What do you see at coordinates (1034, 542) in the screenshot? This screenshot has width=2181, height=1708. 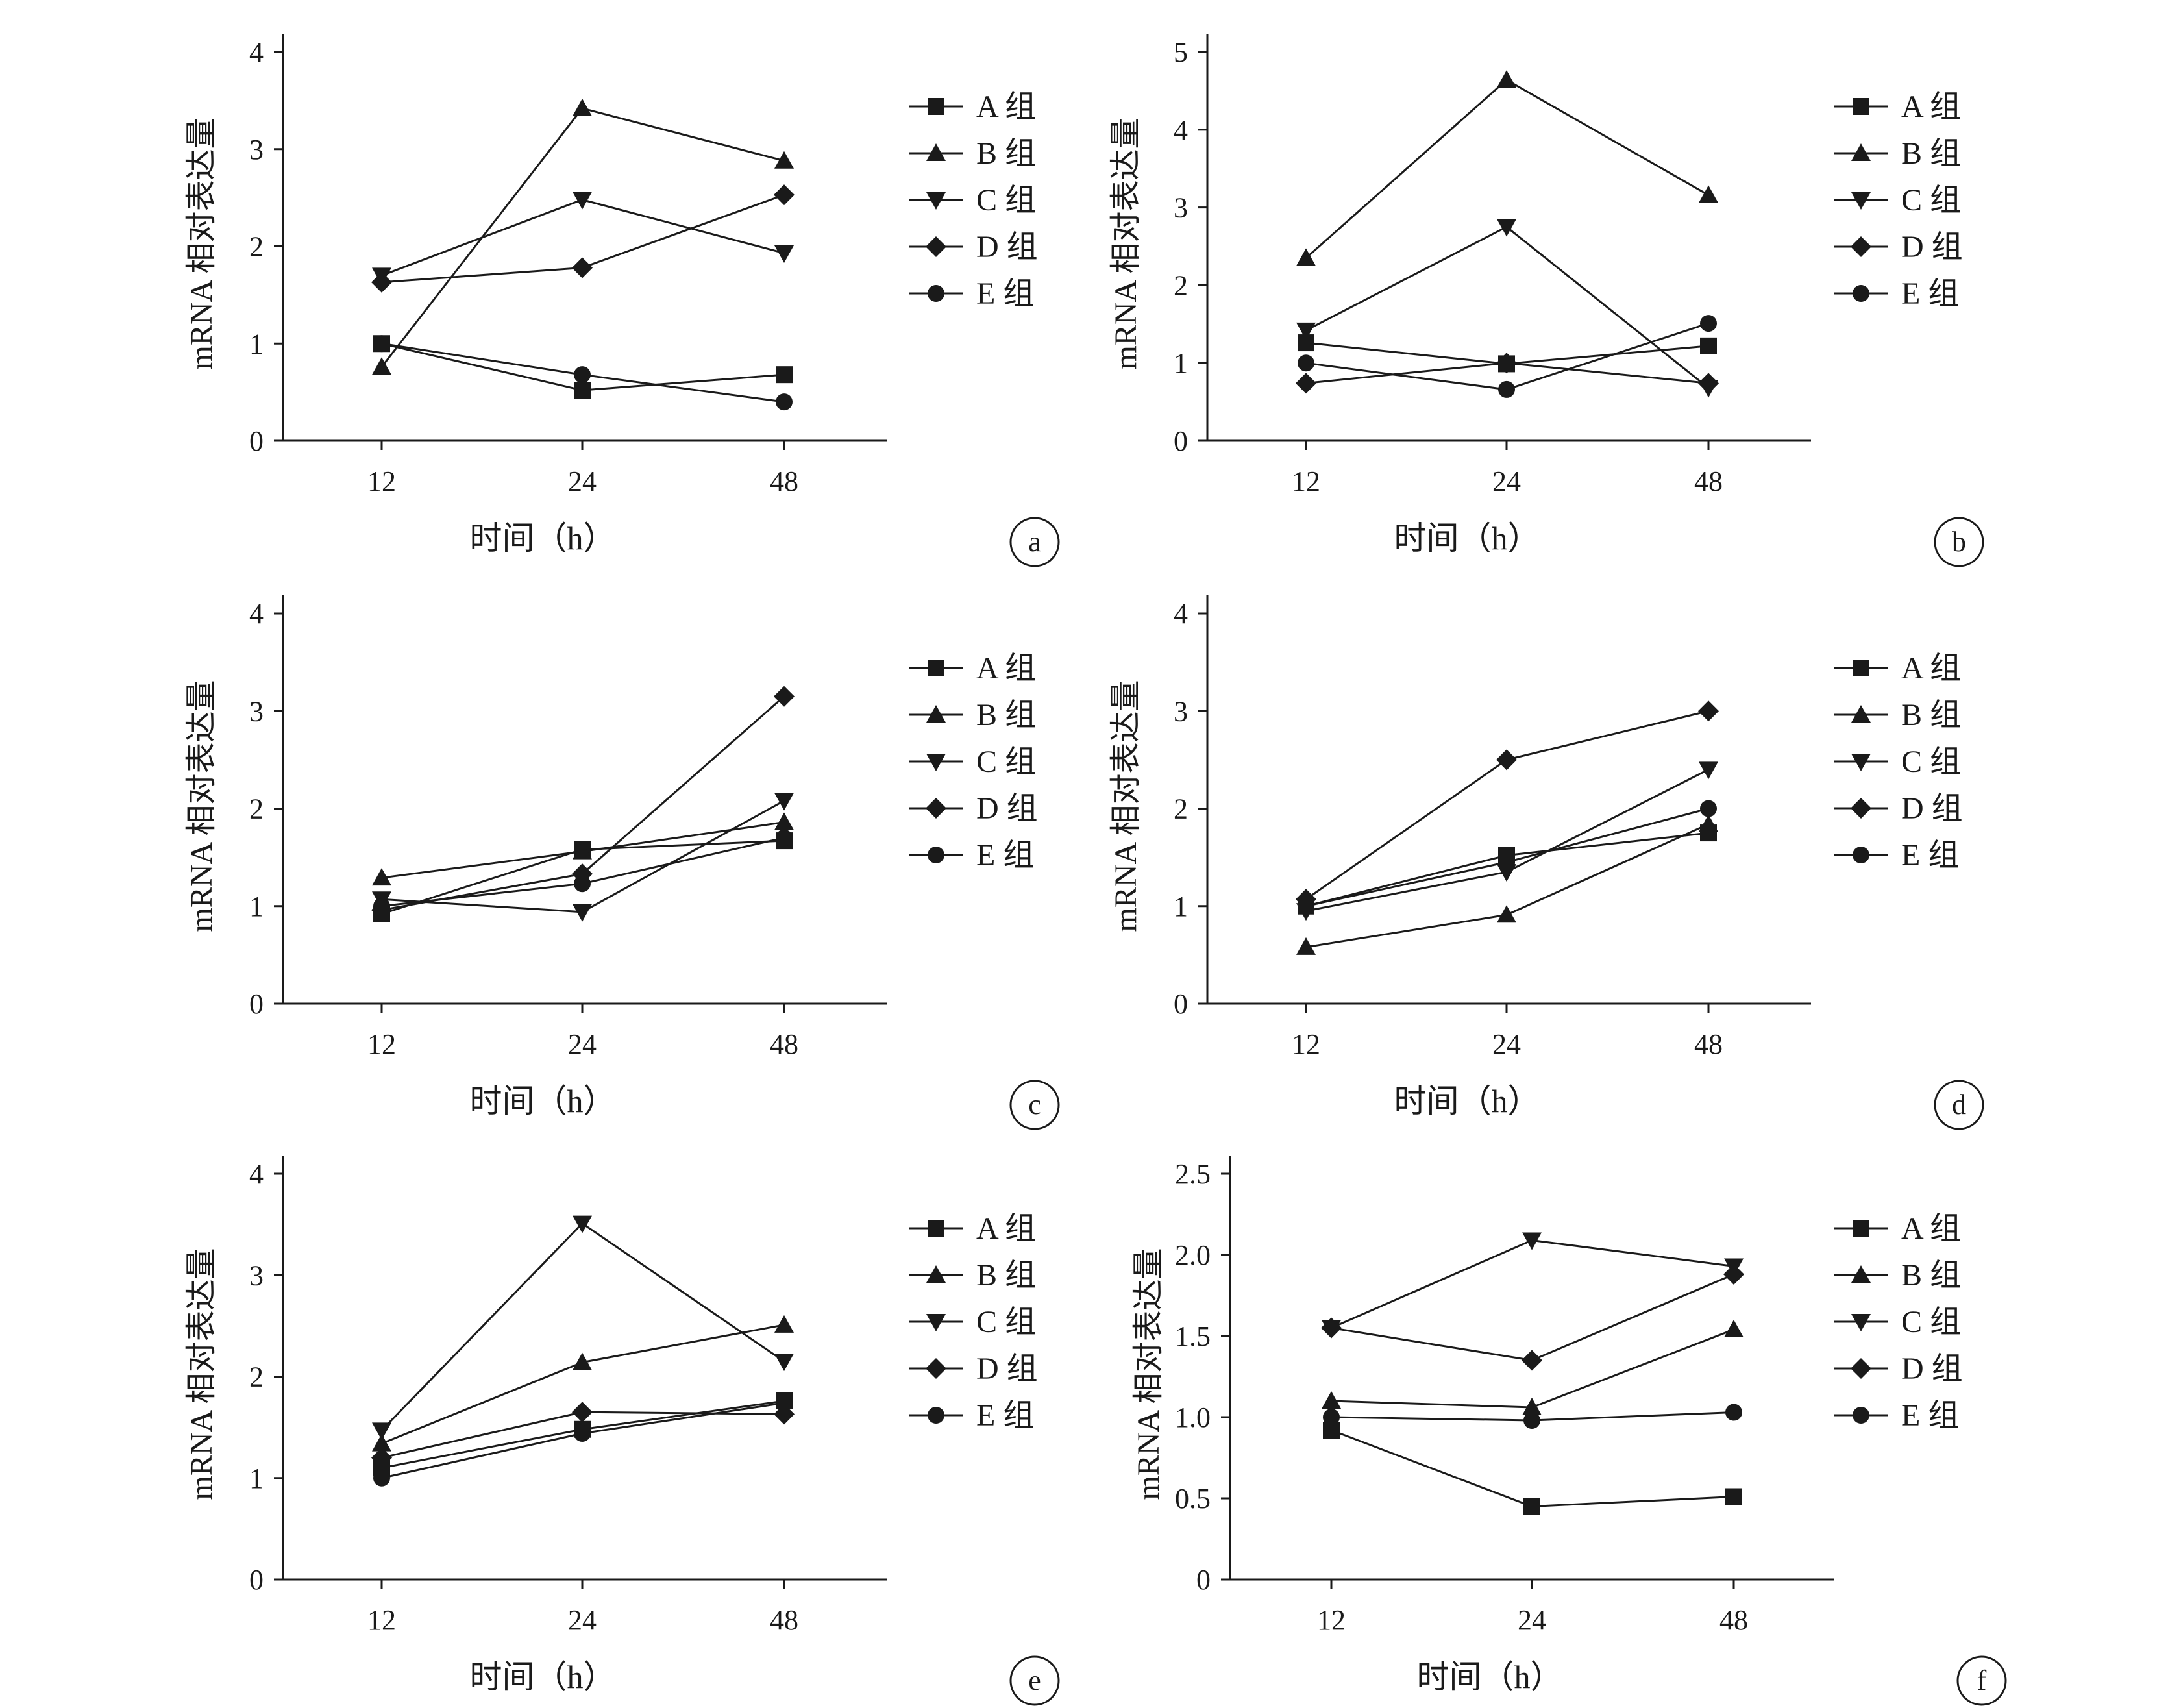 I see `panel-label: a` at bounding box center [1034, 542].